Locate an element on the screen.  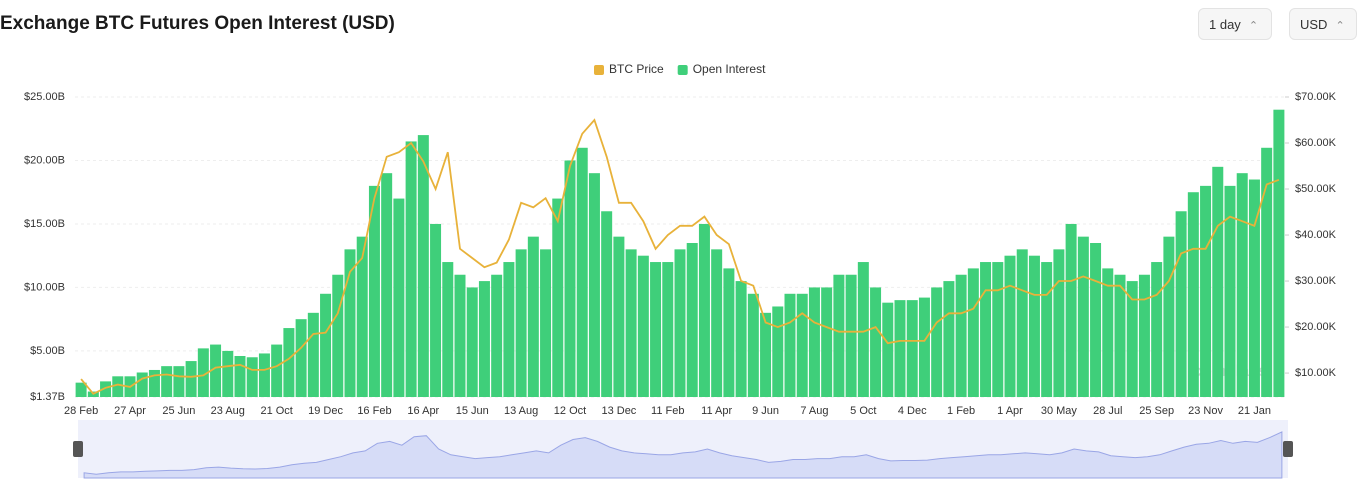
x-tick-label: 28 Feb is located at coordinates (81, 411).